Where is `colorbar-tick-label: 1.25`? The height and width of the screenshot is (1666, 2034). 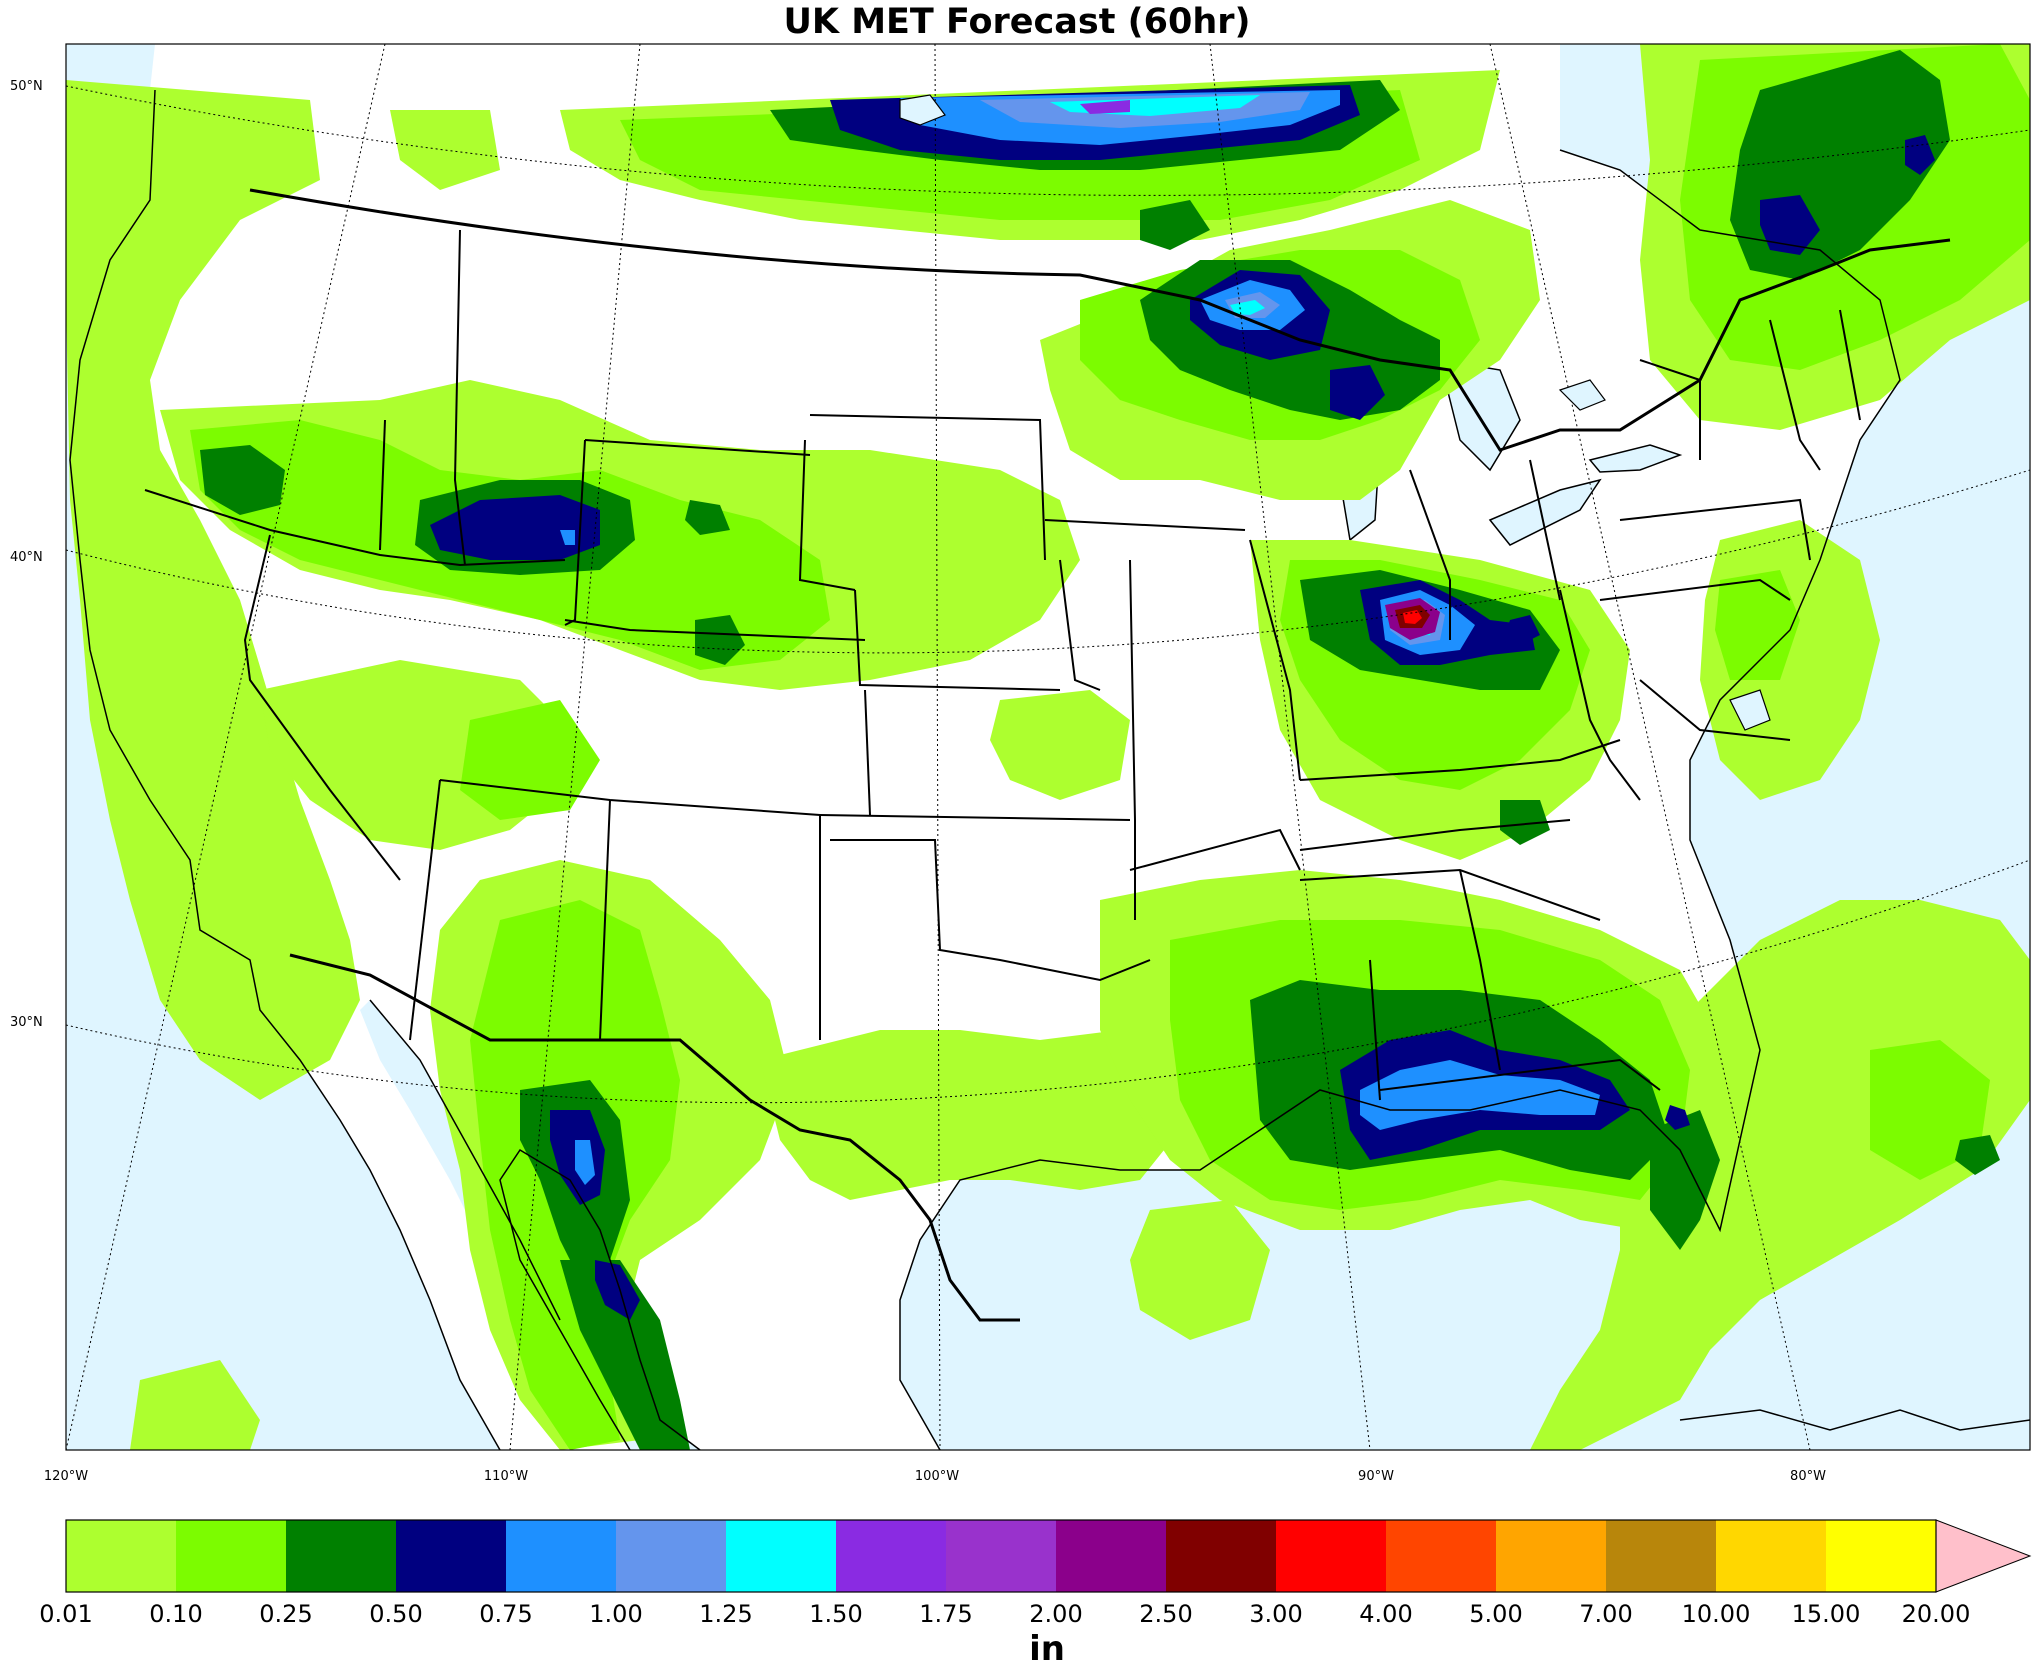
colorbar-tick-label: 1.25 is located at coordinates (725, 1614).